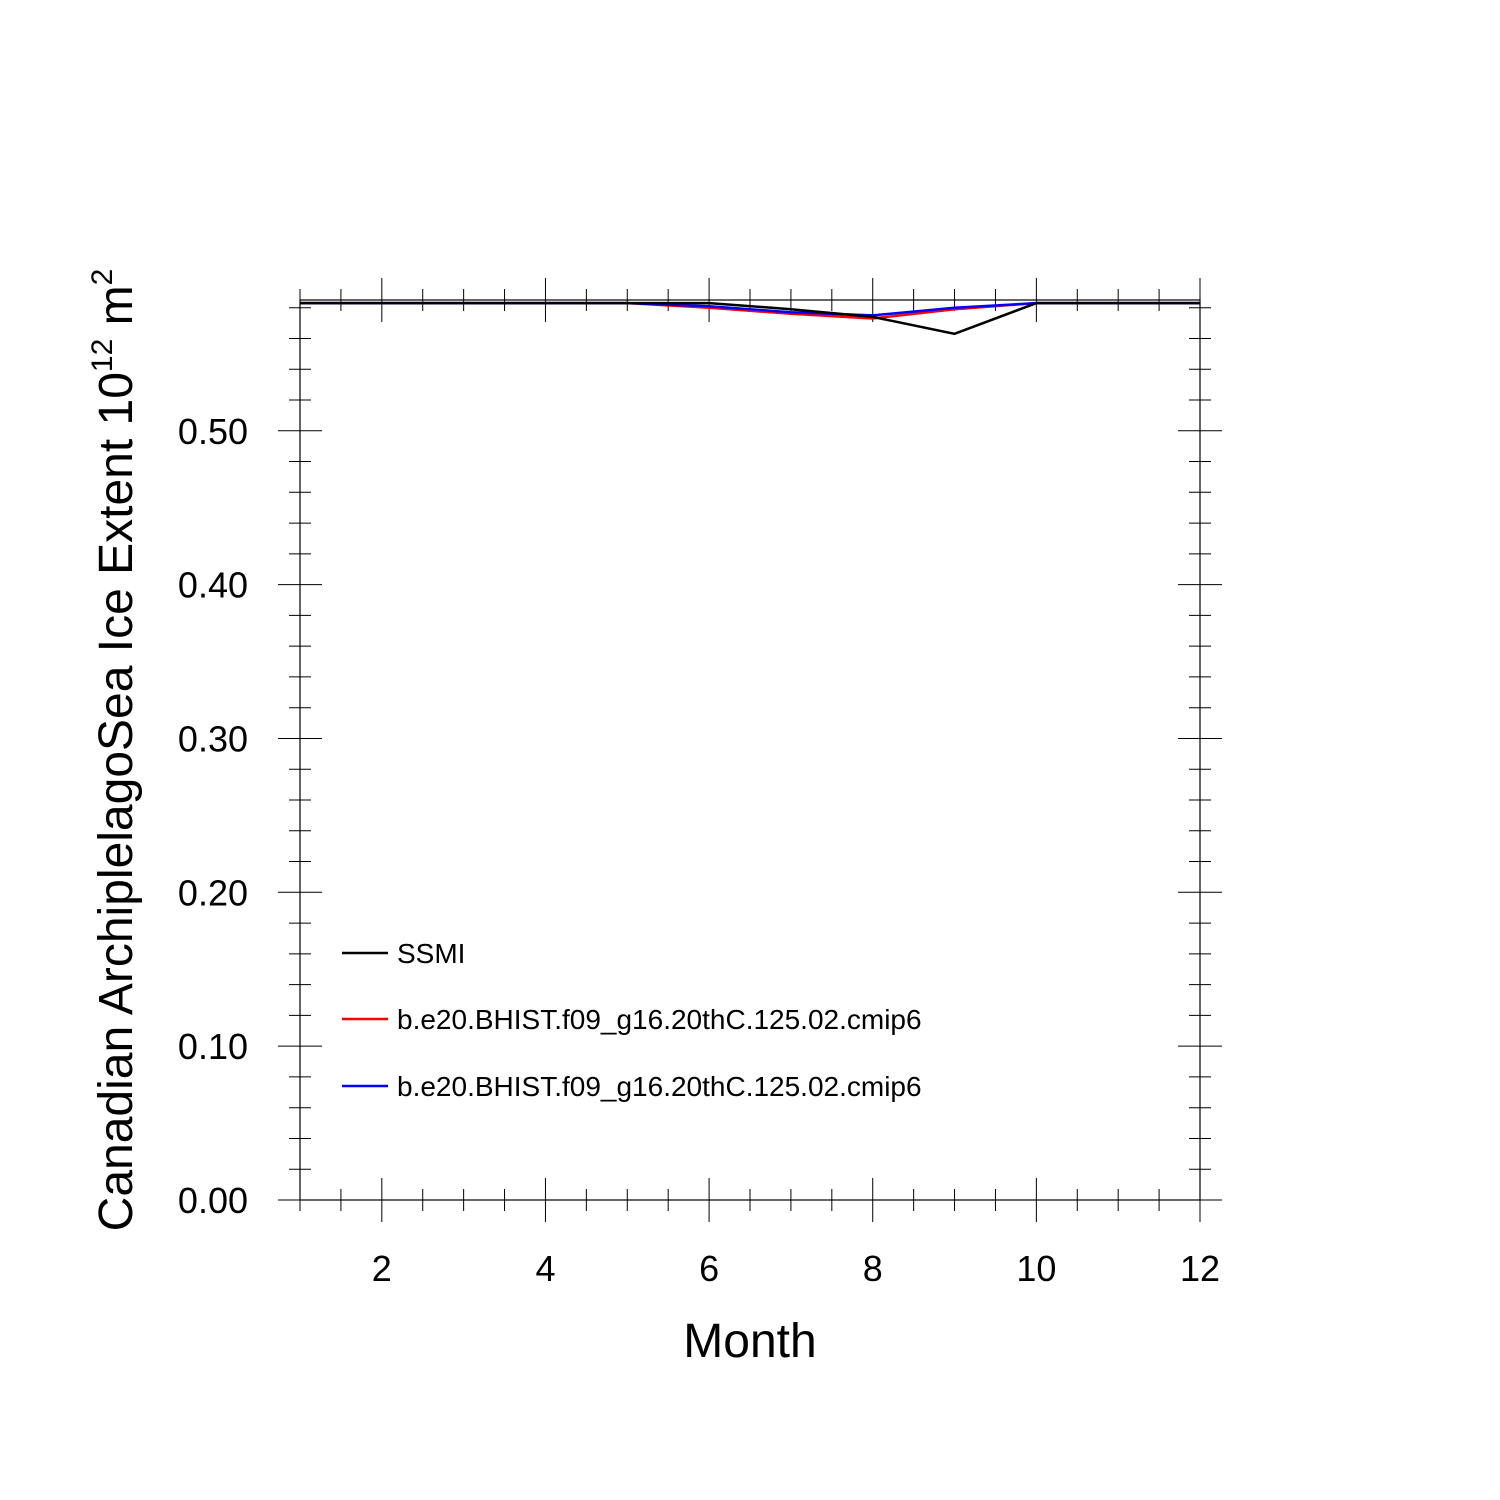 Image resolution: width=1500 pixels, height=1500 pixels. What do you see at coordinates (796, 1268) in the screenshot?
I see `x-tick-labels: 2 4 6 8 10 12` at bounding box center [796, 1268].